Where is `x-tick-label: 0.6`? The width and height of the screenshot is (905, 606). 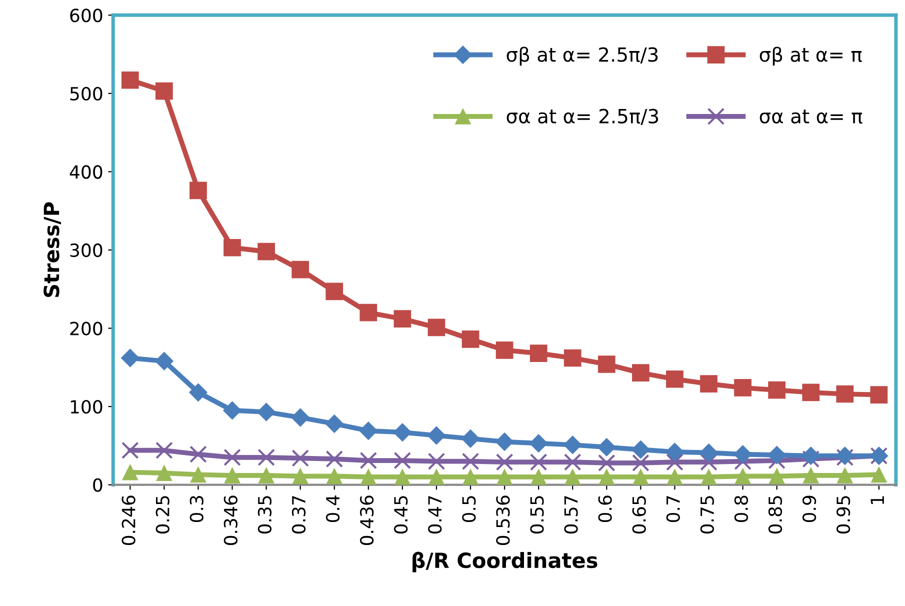 x-tick-label: 0.6 is located at coordinates (605, 509).